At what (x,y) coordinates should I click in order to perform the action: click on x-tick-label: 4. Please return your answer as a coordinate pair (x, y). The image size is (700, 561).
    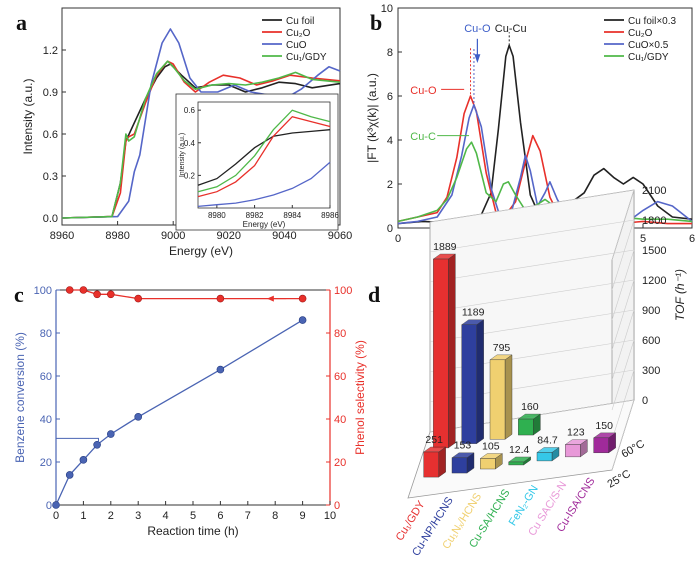
    Looking at the image, I should click on (166, 516).